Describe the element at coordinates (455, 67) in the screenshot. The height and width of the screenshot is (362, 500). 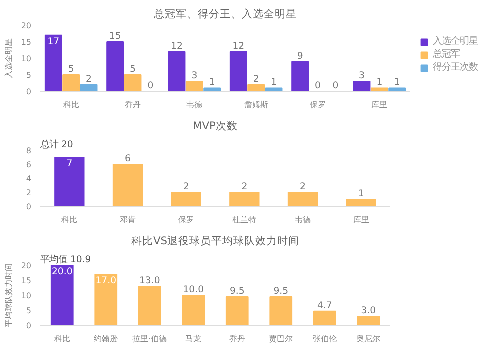
I see `legend-label: 得分王次数` at that location.